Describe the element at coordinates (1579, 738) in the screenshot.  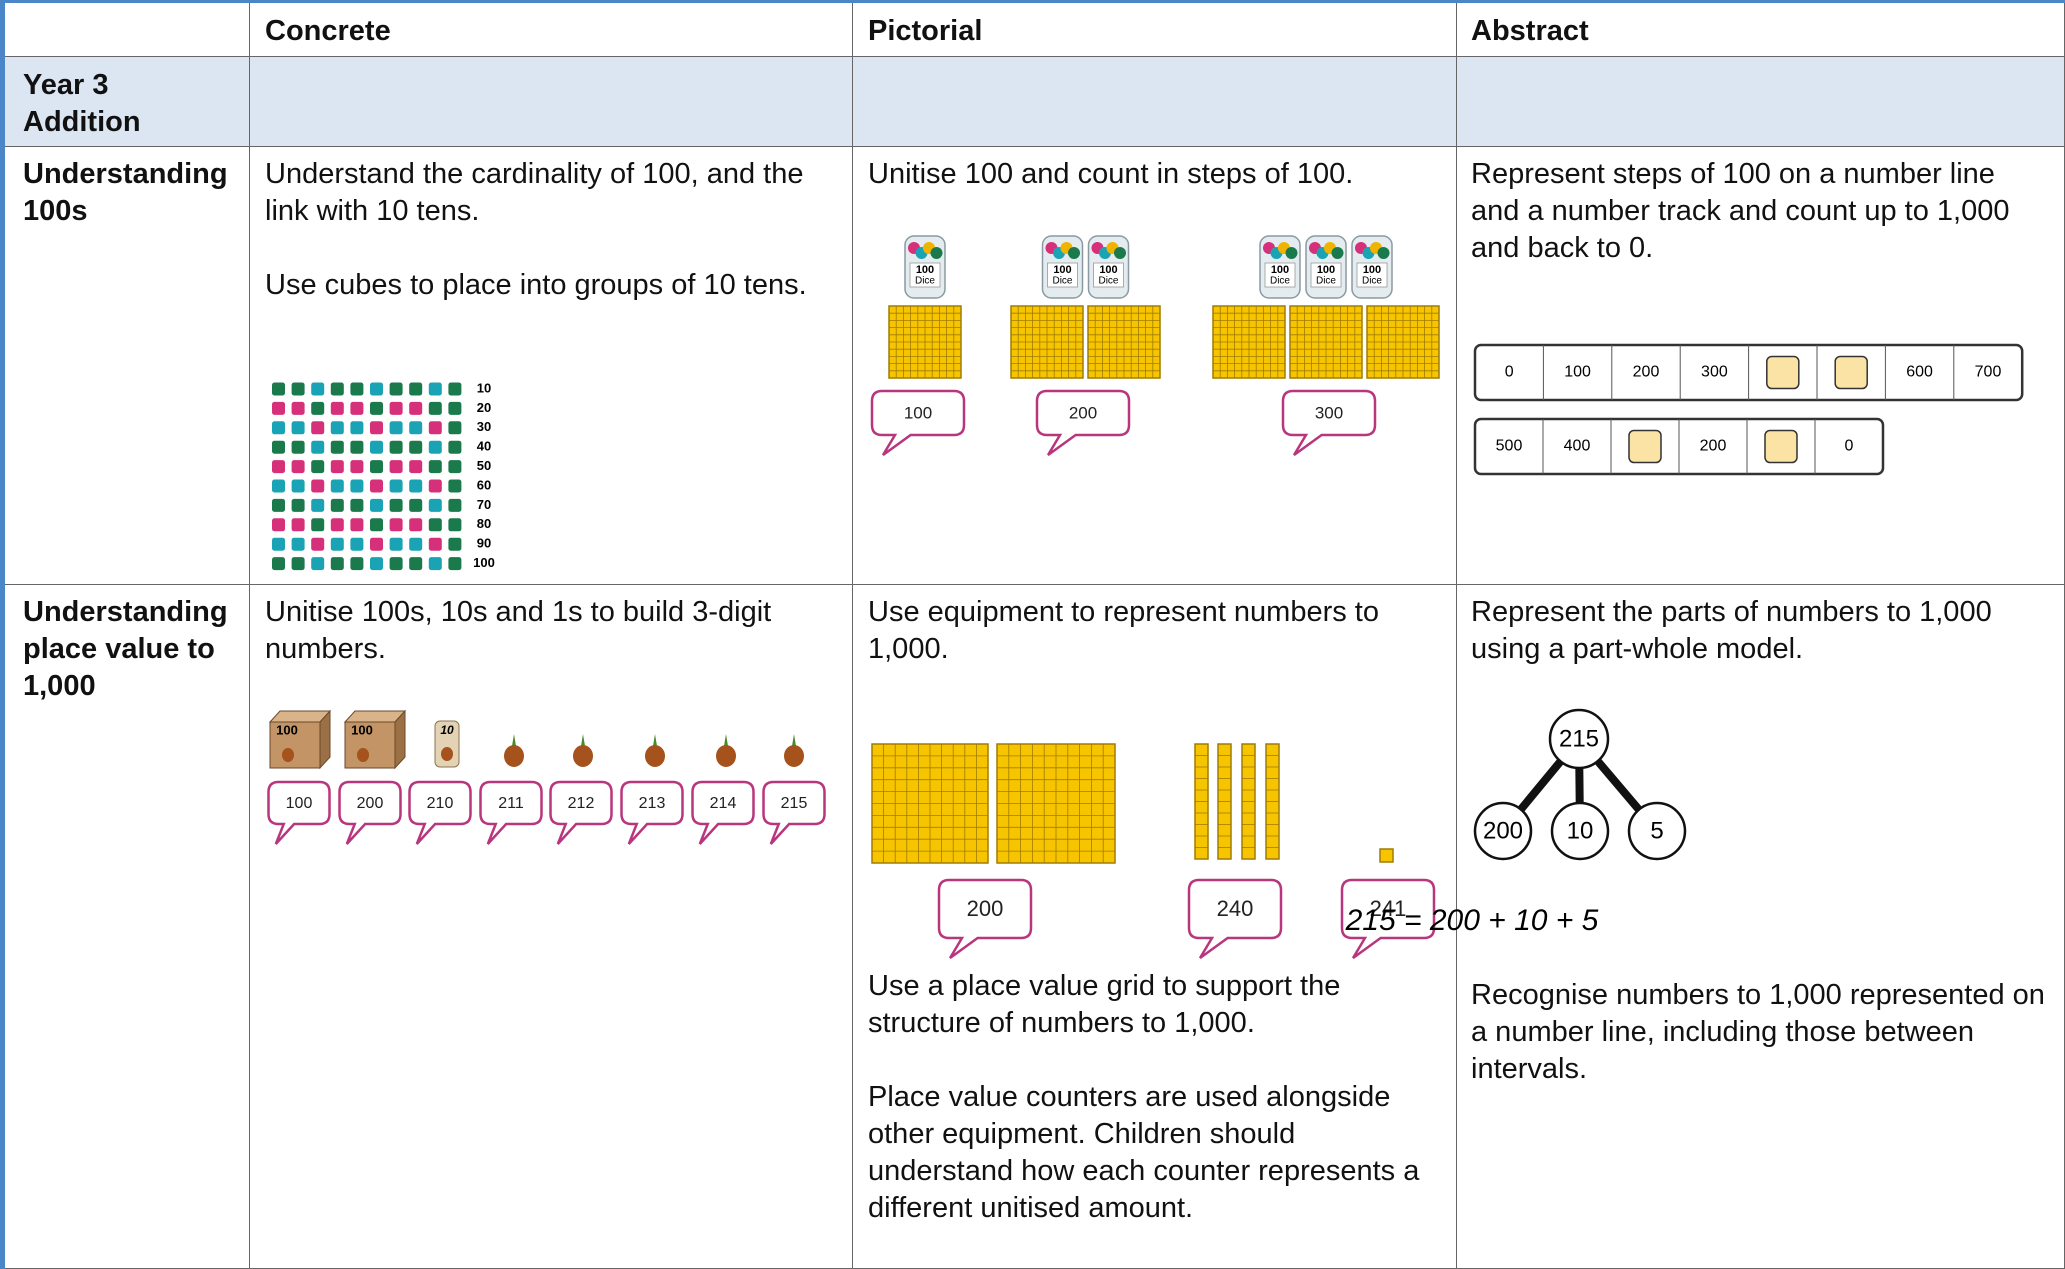
I see `whole-value: 215` at that location.